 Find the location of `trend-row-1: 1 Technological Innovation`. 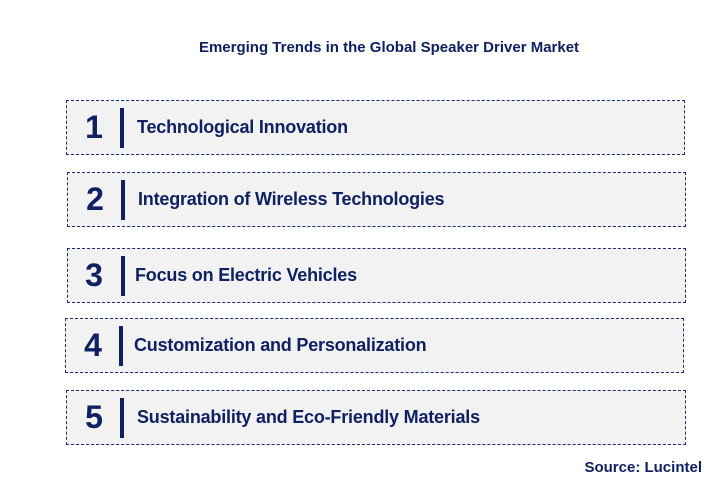

trend-row-1: 1 Technological Innovation is located at coordinates (375, 127).